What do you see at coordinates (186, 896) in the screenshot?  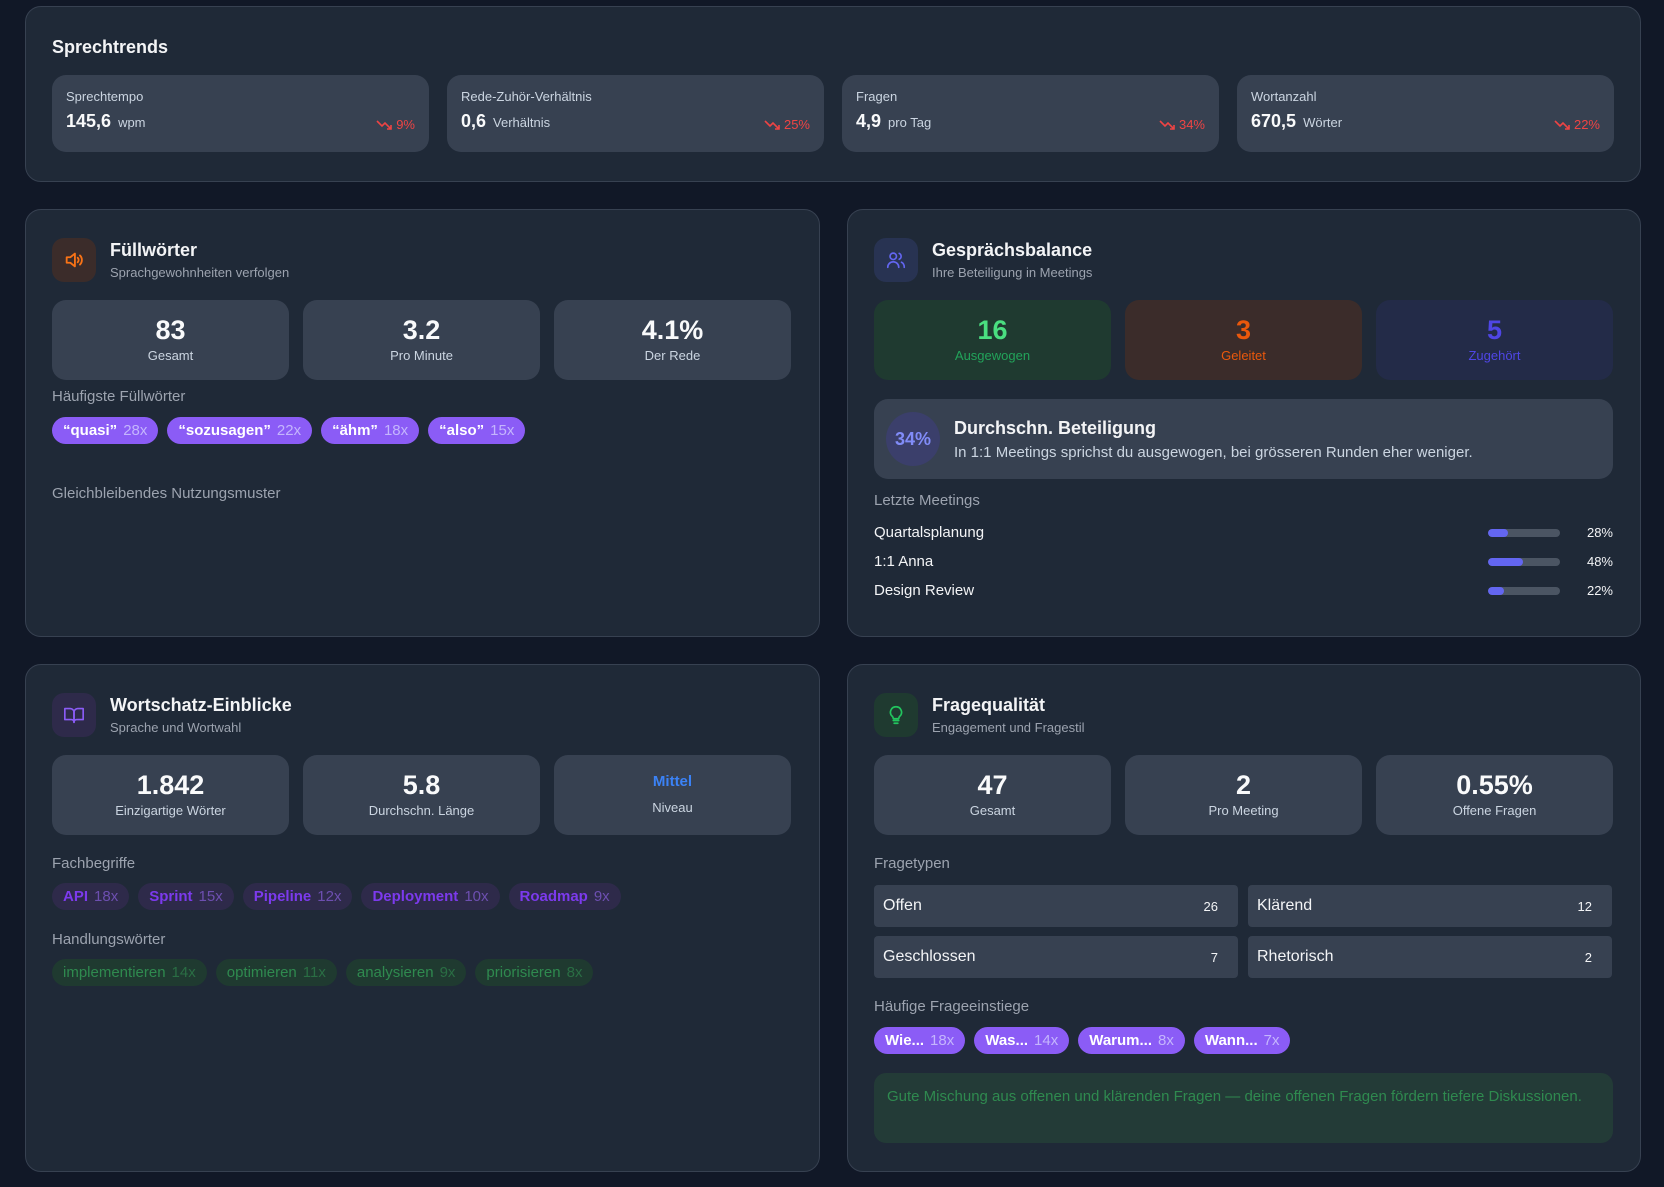 I see `term-chip: Sprint 15x` at bounding box center [186, 896].